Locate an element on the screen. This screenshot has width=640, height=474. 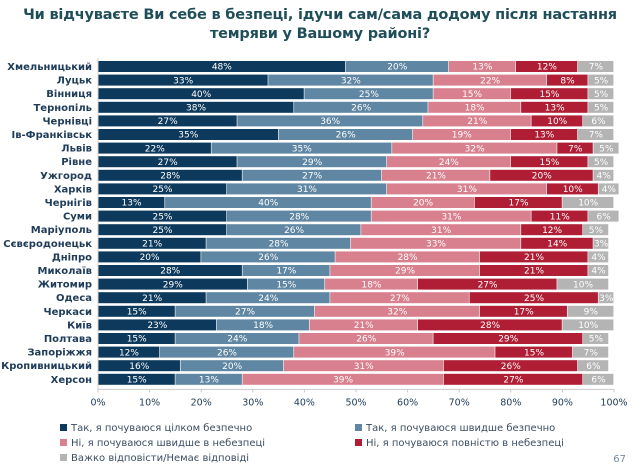
category-label: Одеса is located at coordinates (74, 298).